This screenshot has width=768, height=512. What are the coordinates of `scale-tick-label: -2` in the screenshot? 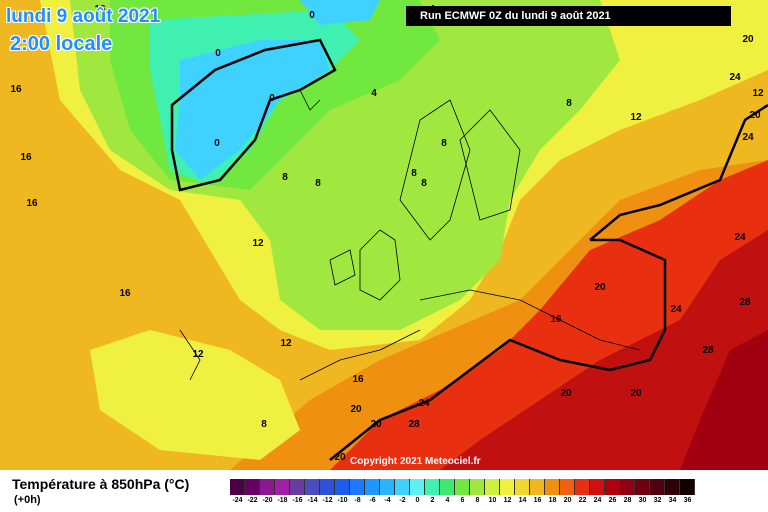 It's located at (402, 500).